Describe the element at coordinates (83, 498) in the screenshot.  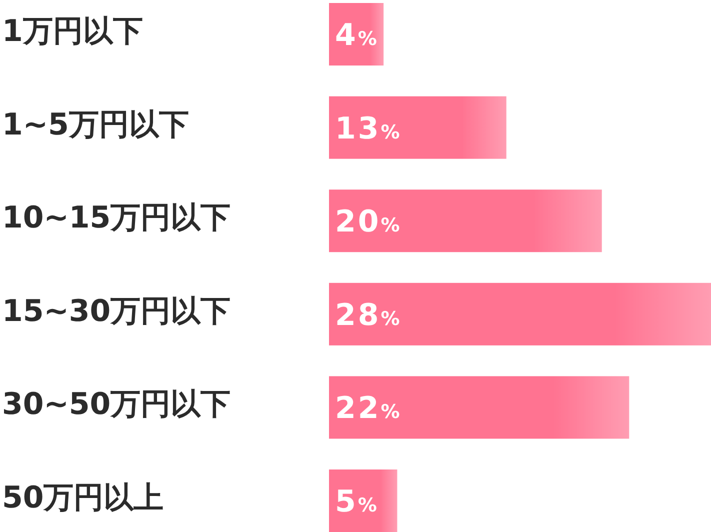
I see `y-tick-label: 50万円以上` at that location.